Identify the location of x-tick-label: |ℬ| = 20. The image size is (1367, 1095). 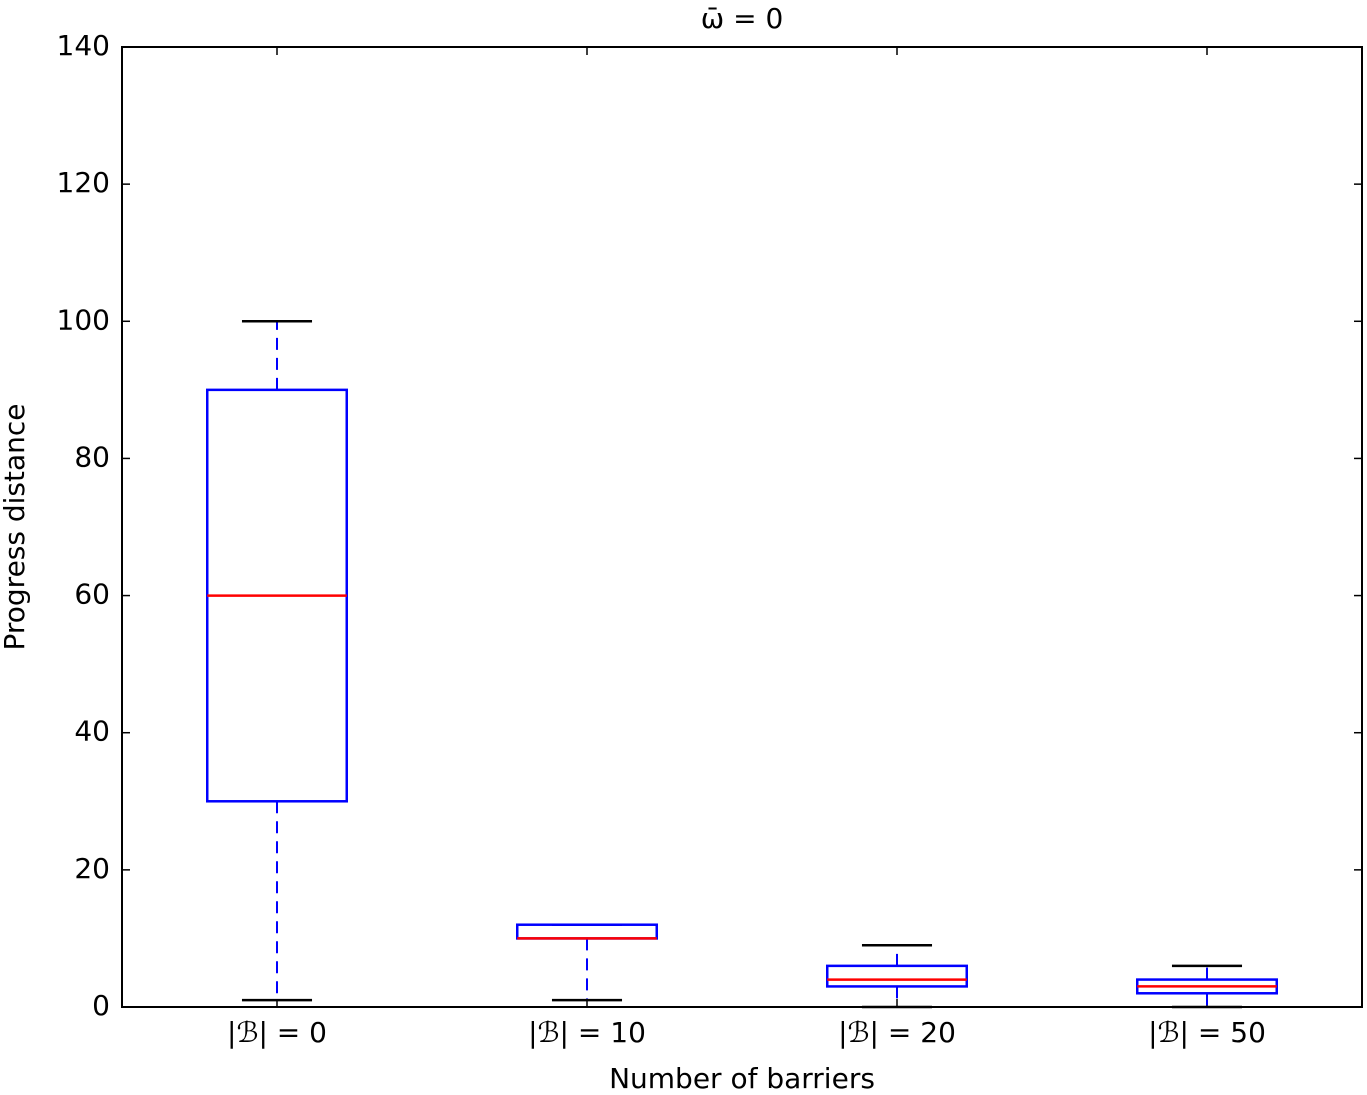
(897, 1032).